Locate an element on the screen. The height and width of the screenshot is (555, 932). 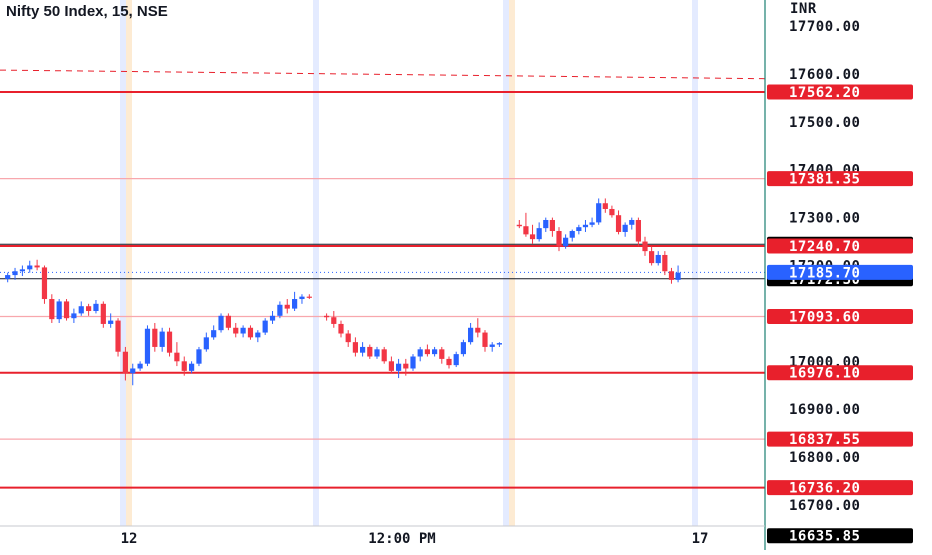
dashed-trend-line is located at coordinates (383, 74).